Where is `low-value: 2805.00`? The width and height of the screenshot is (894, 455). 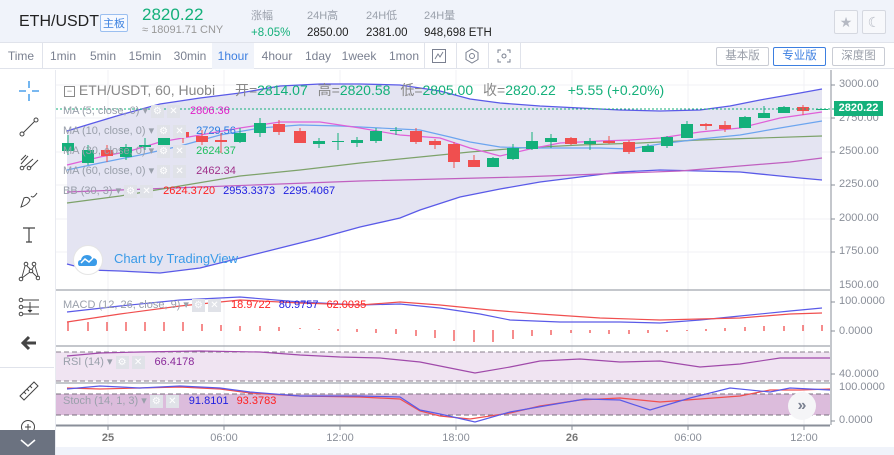
low-value: 2805.00 is located at coordinates (448, 90).